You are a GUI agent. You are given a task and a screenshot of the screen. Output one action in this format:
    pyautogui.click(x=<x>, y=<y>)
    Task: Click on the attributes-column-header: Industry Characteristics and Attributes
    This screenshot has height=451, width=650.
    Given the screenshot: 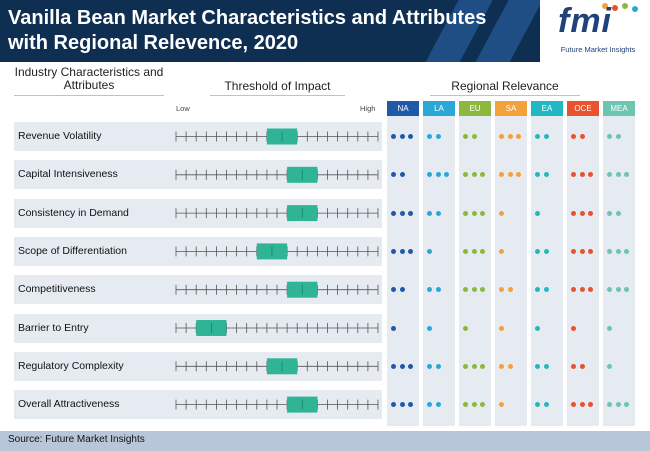 What is the action you would take?
    pyautogui.click(x=89, y=78)
    